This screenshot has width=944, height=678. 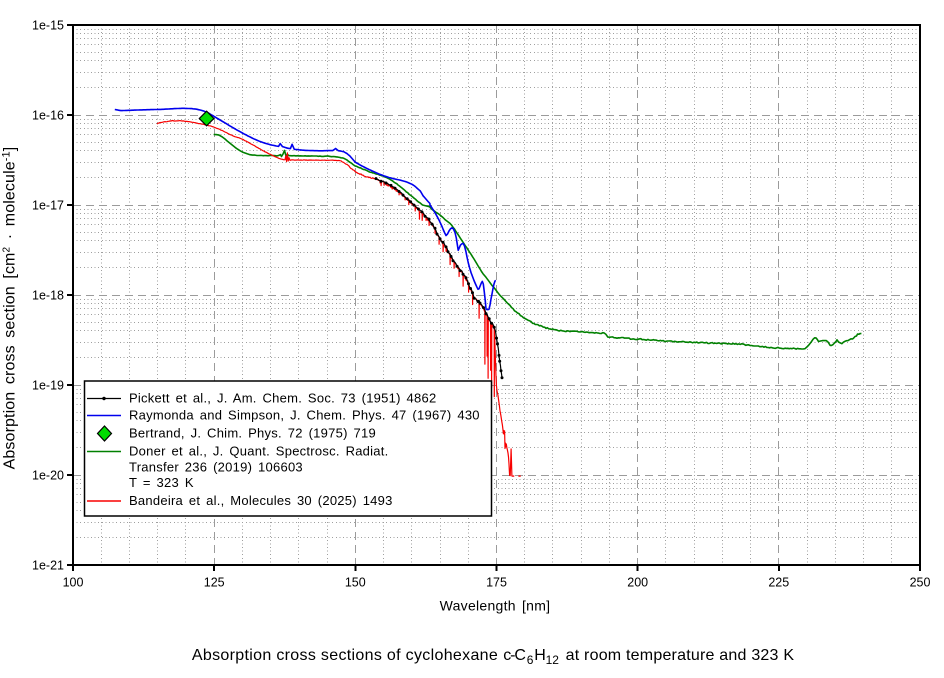 What do you see at coordinates (48, 386) in the screenshot?
I see `svg-text: 1e-19` at bounding box center [48, 386].